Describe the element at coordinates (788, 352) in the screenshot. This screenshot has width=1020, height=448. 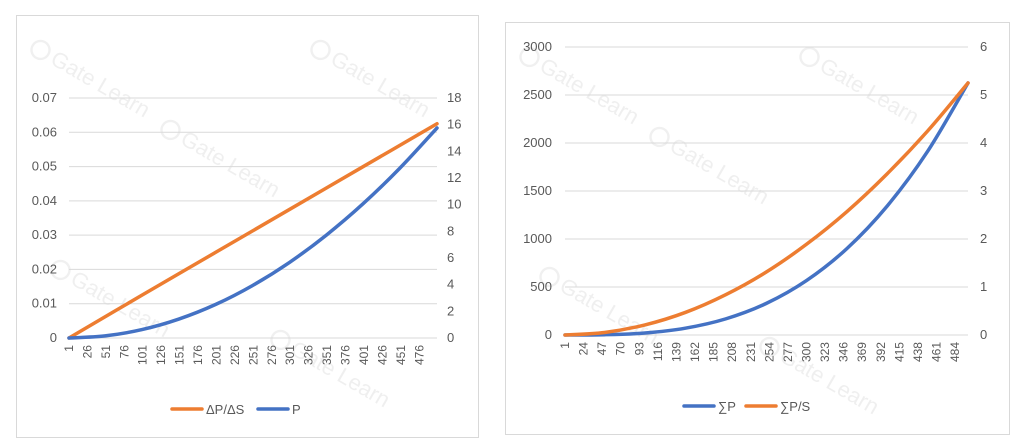
I see `x-tick-label: 277` at that location.